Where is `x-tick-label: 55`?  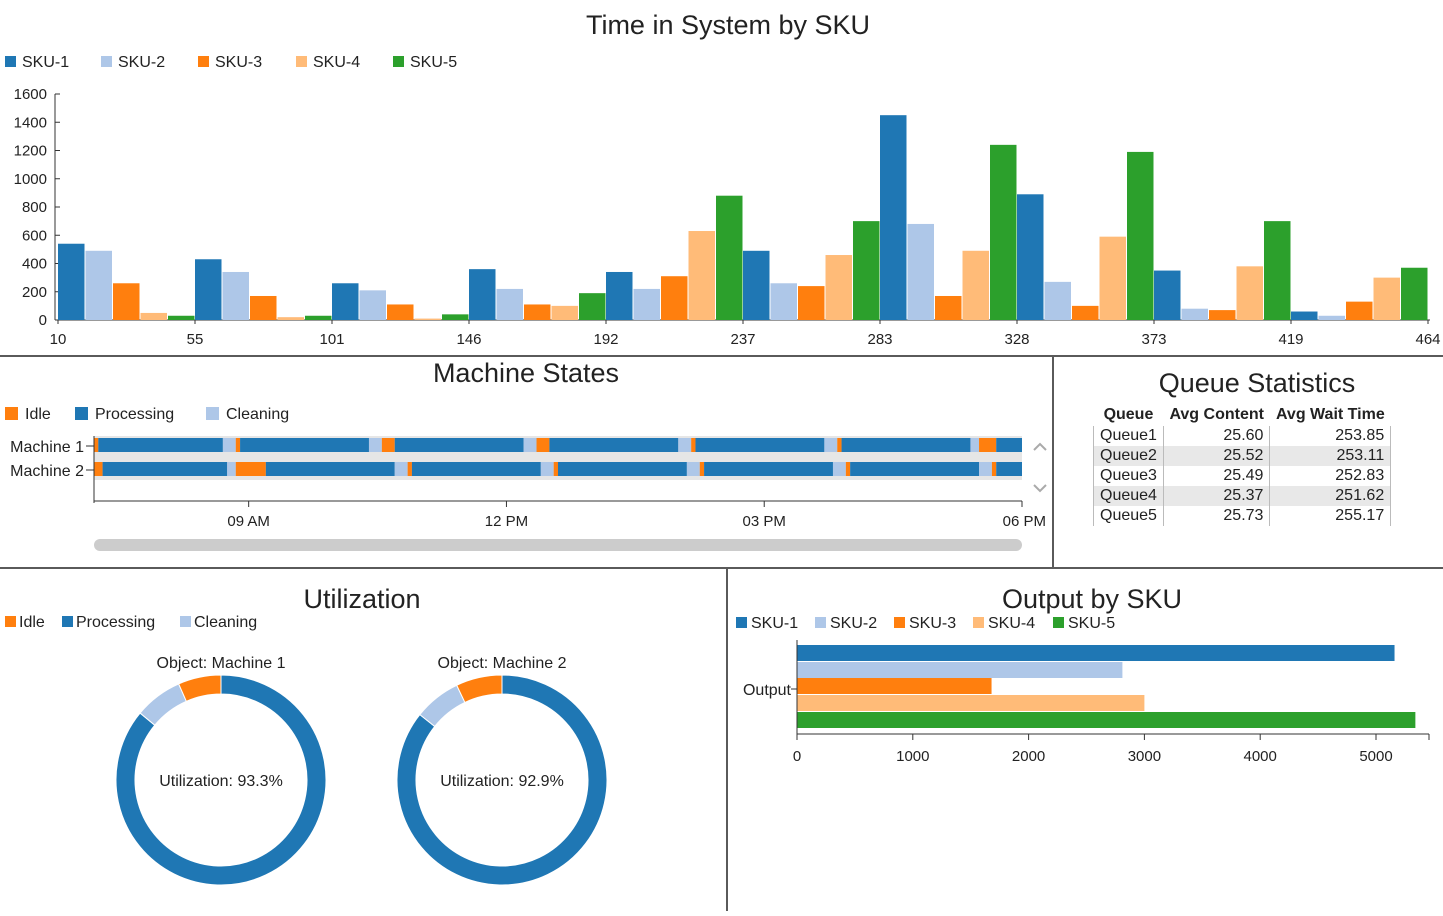
x-tick-label: 55 is located at coordinates (195, 339).